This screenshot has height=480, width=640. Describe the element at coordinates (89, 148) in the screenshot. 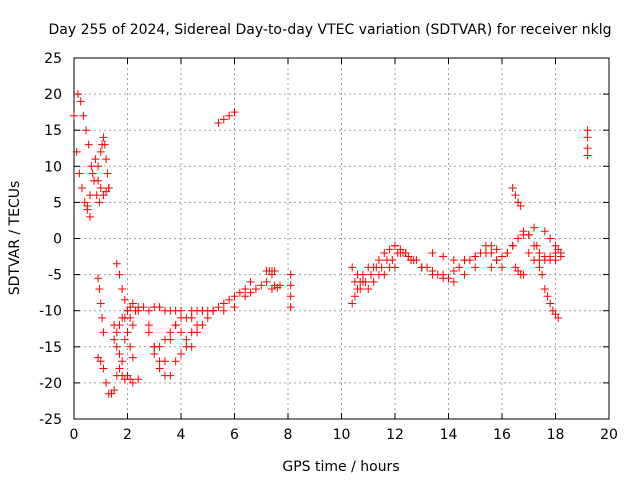

I see `series-track-b` at that location.